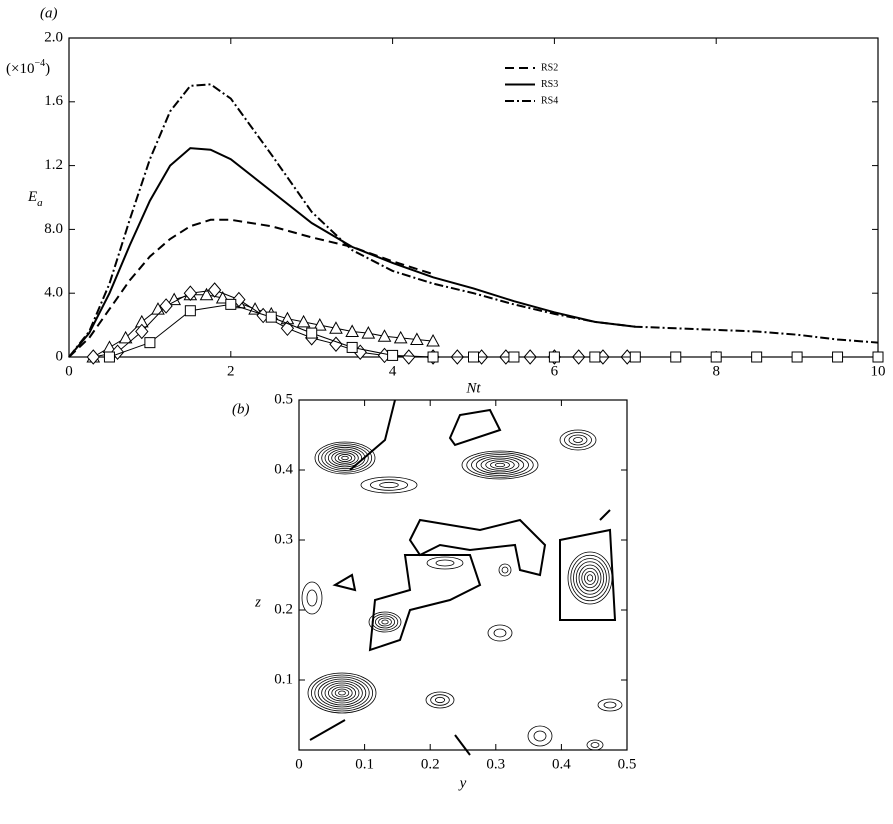 This screenshot has width=893, height=824. What do you see at coordinates (20, 69) in the screenshot?
I see `y-unit-part: (×10` at bounding box center [20, 69].